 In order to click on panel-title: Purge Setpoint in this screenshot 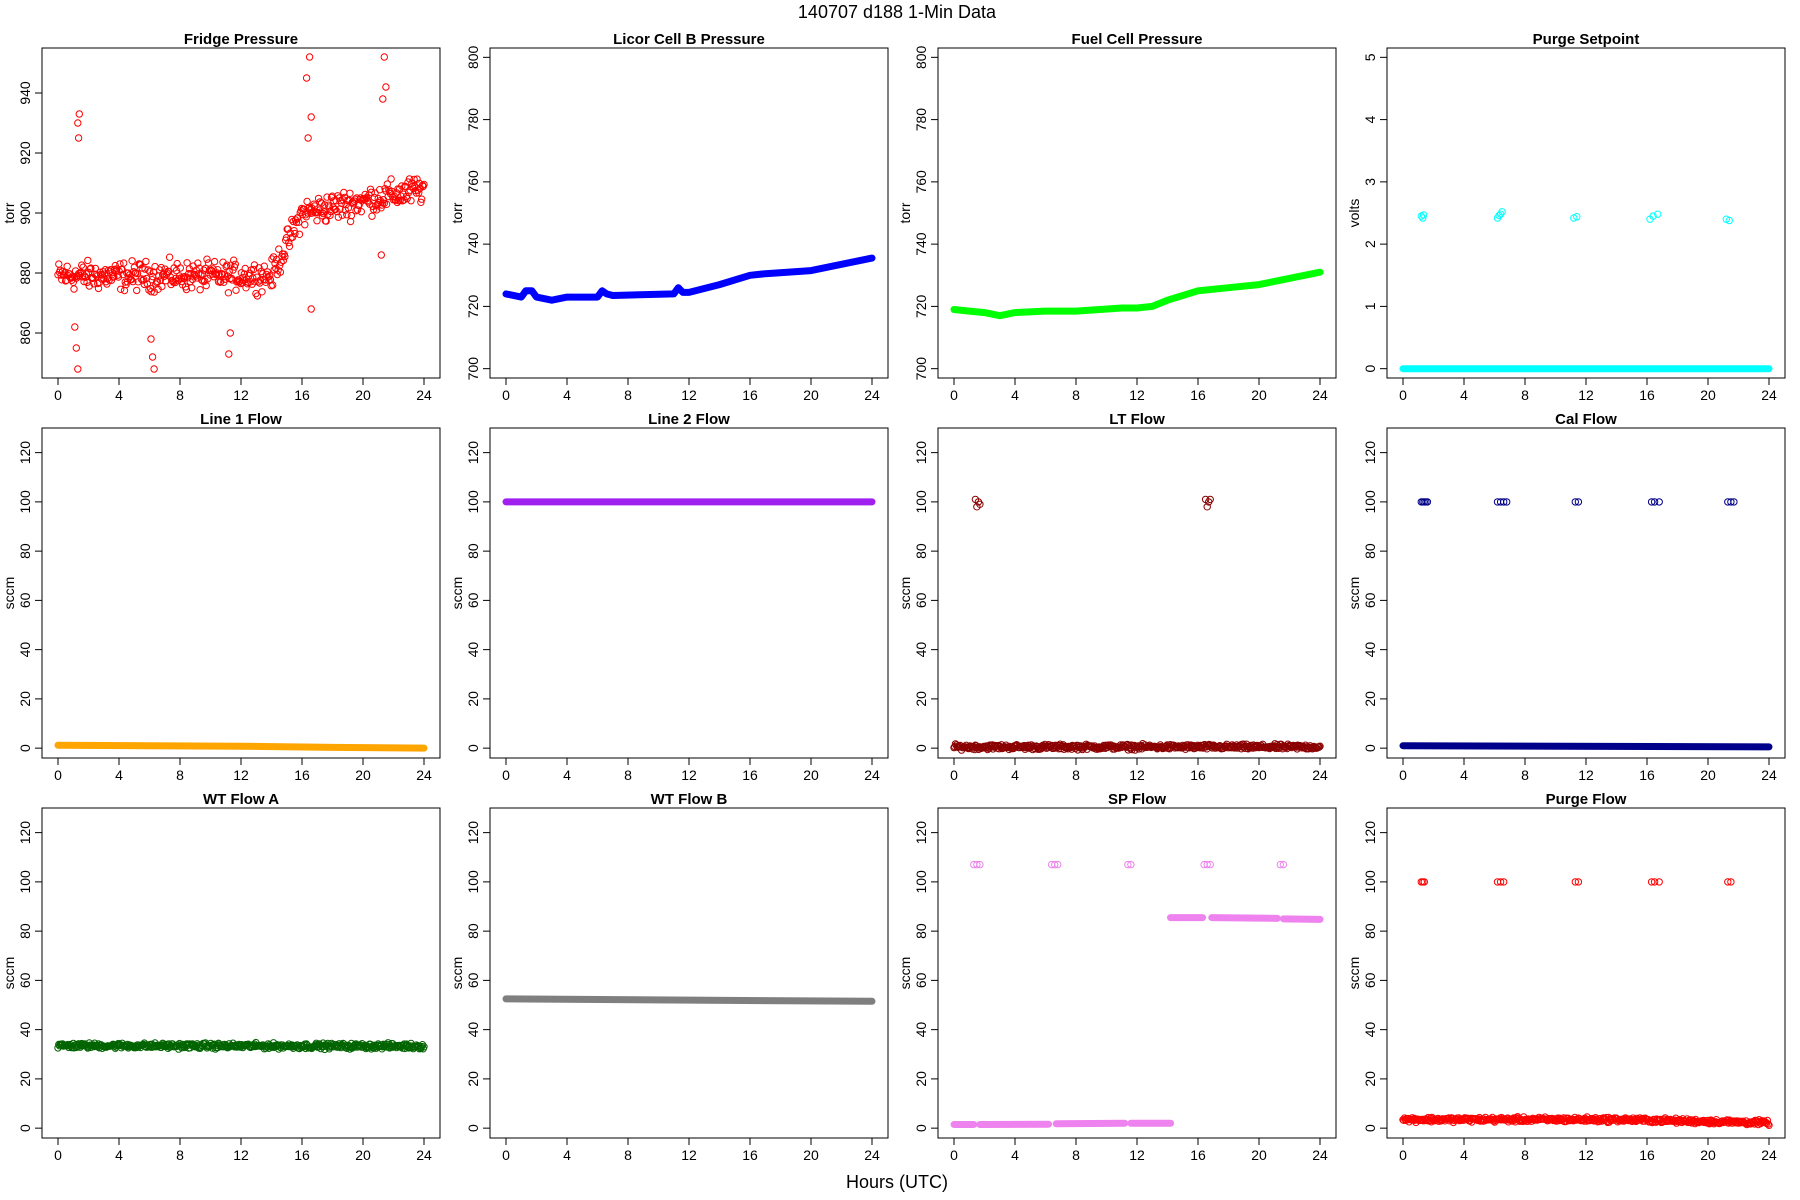, I will do `click(1586, 39)`.